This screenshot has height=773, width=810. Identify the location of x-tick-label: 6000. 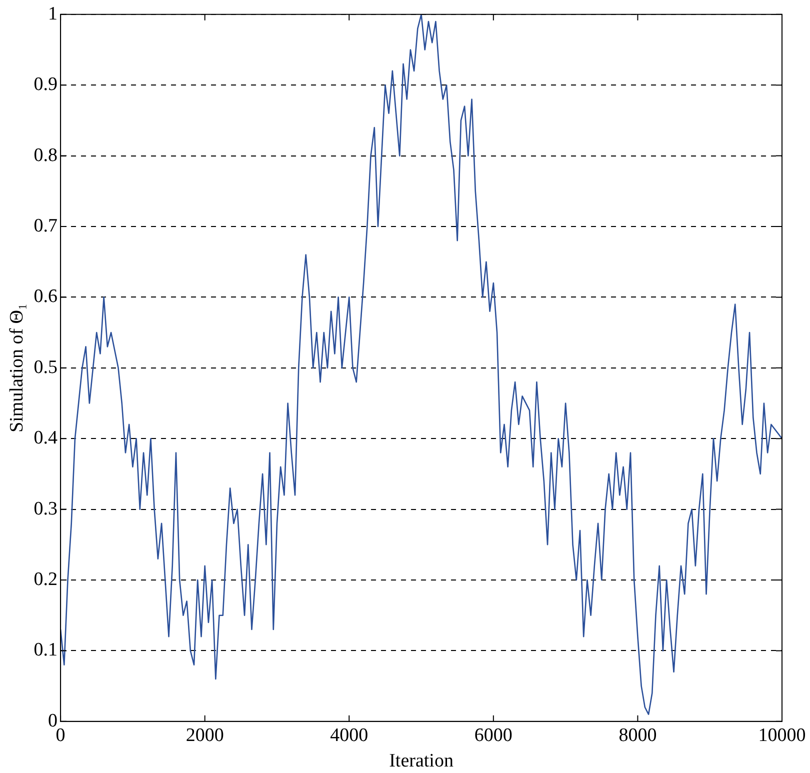
(493, 735).